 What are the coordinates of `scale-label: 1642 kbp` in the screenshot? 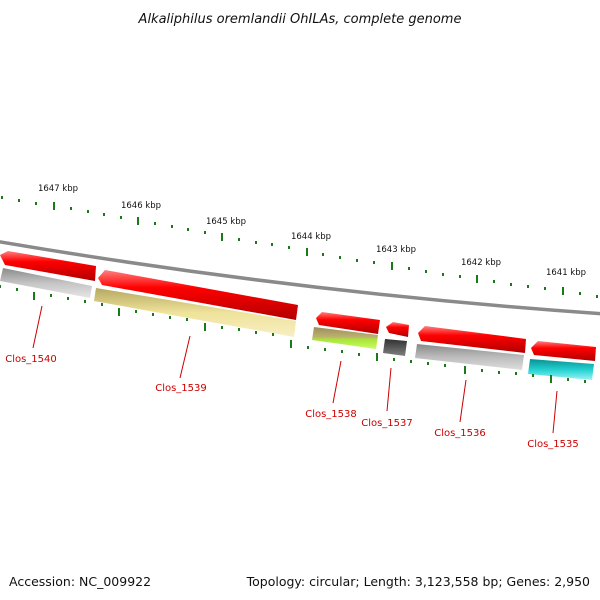 It's located at (481, 263).